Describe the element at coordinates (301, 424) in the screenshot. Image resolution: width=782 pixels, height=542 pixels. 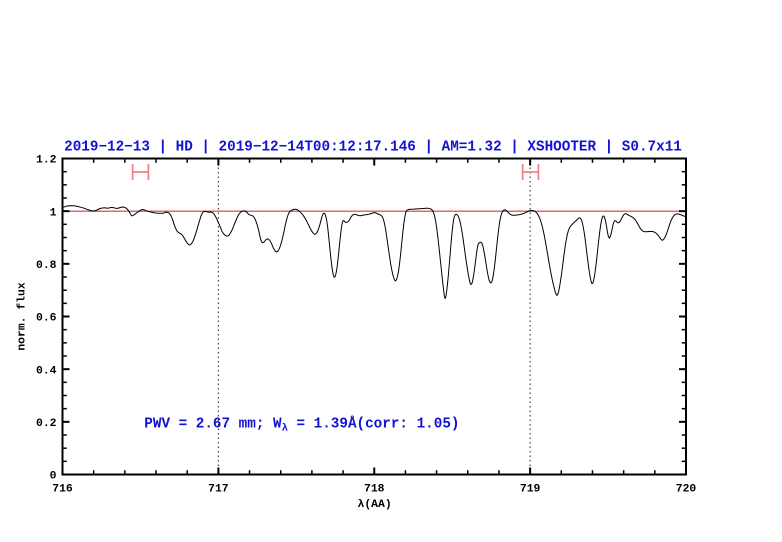
I see `svg-text:PWV = 2.67 mm; Wλ = 1.39Å(corr: PWV = 2.67 mm; Wλ = 1.39Å(corr: 1.05)` at that location.